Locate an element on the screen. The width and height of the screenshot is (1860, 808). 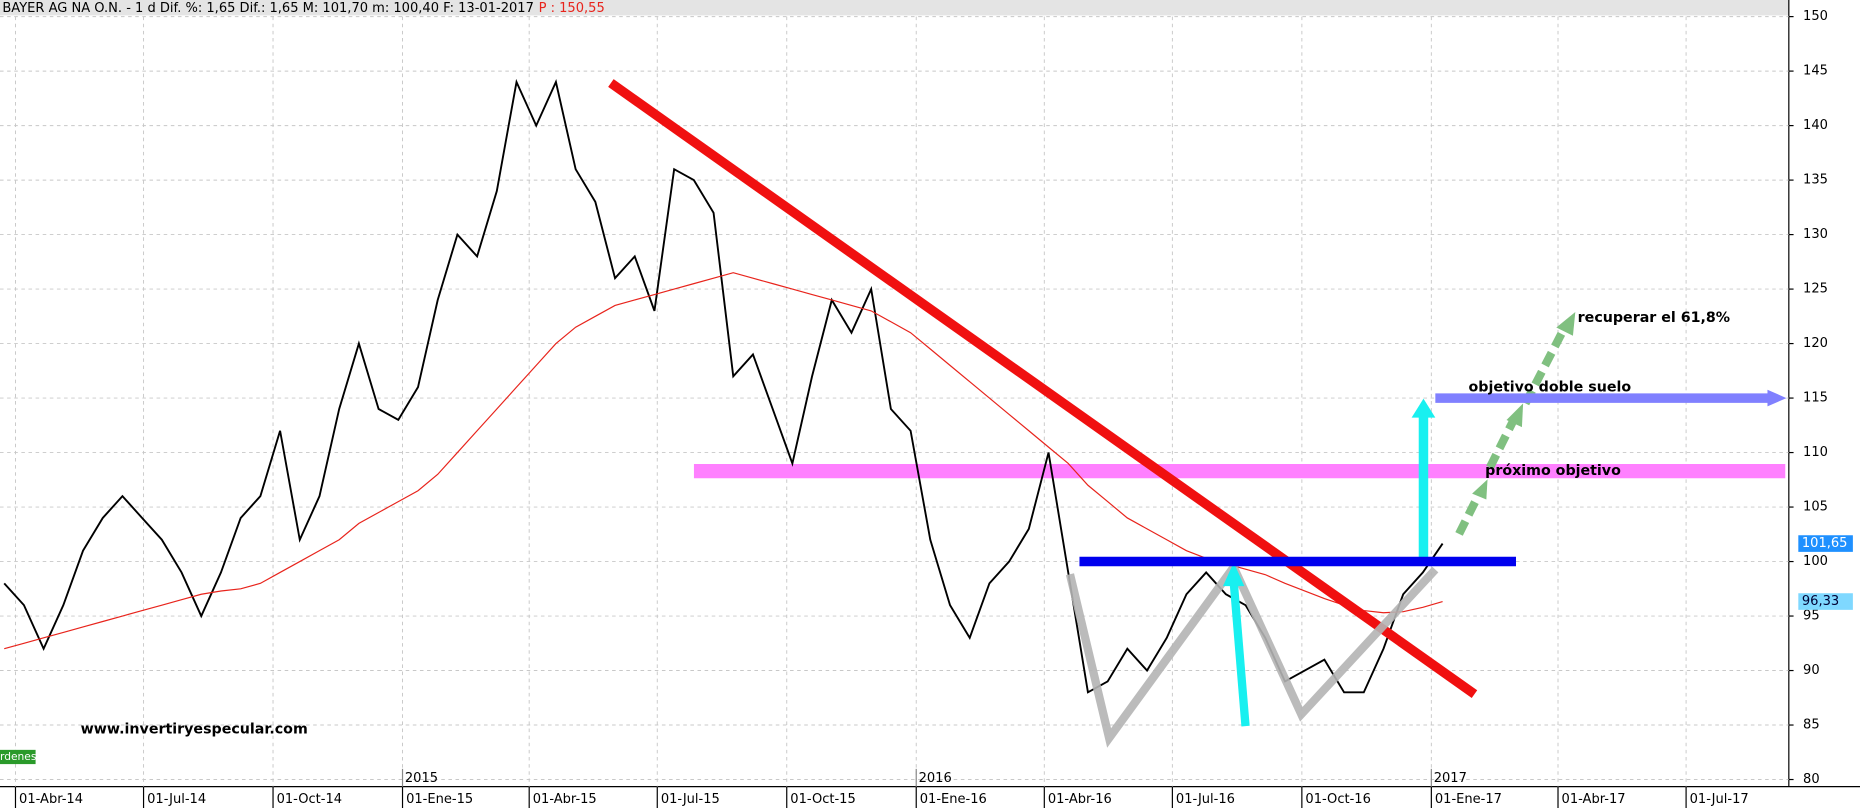
y-tick-label: 105 is located at coordinates (1815, 507).